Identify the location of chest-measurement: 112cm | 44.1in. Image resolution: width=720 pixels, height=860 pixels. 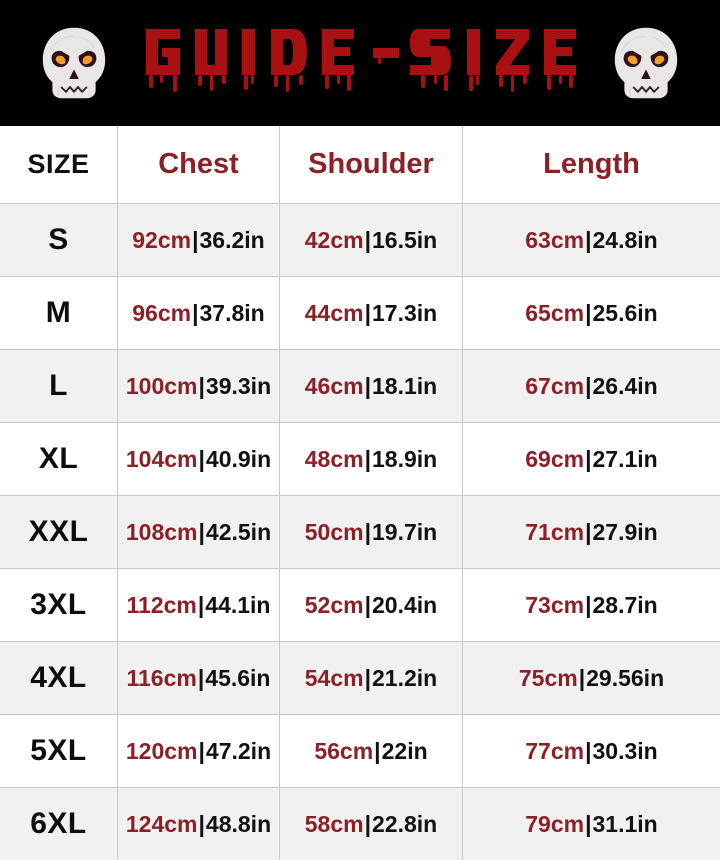
(198, 605).